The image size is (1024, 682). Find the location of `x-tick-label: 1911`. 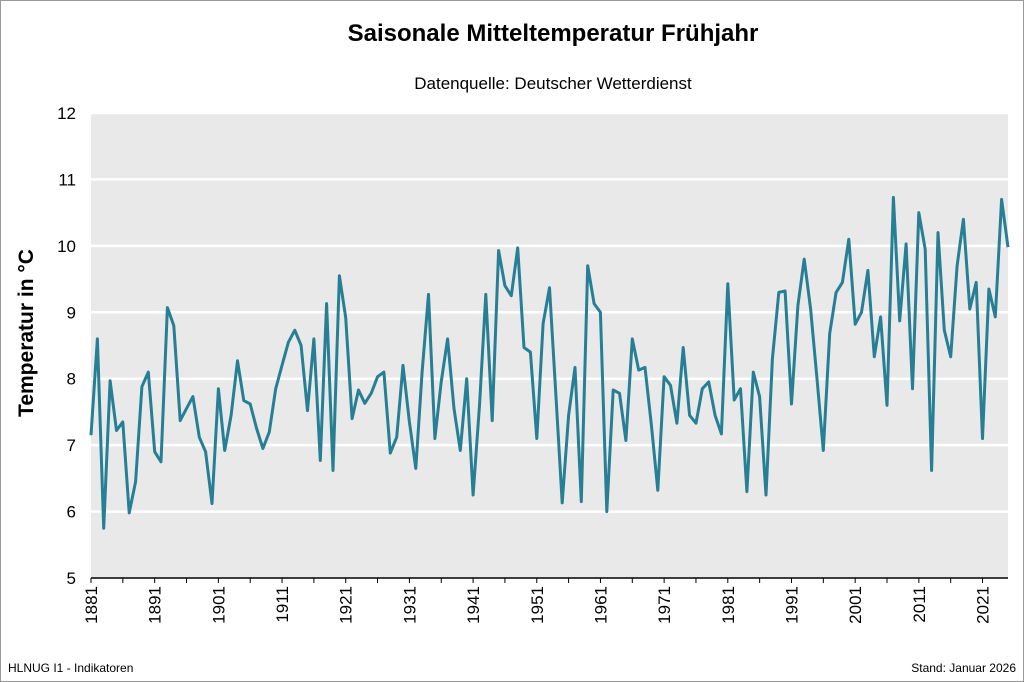

x-tick-label: 1911 is located at coordinates (282, 604).